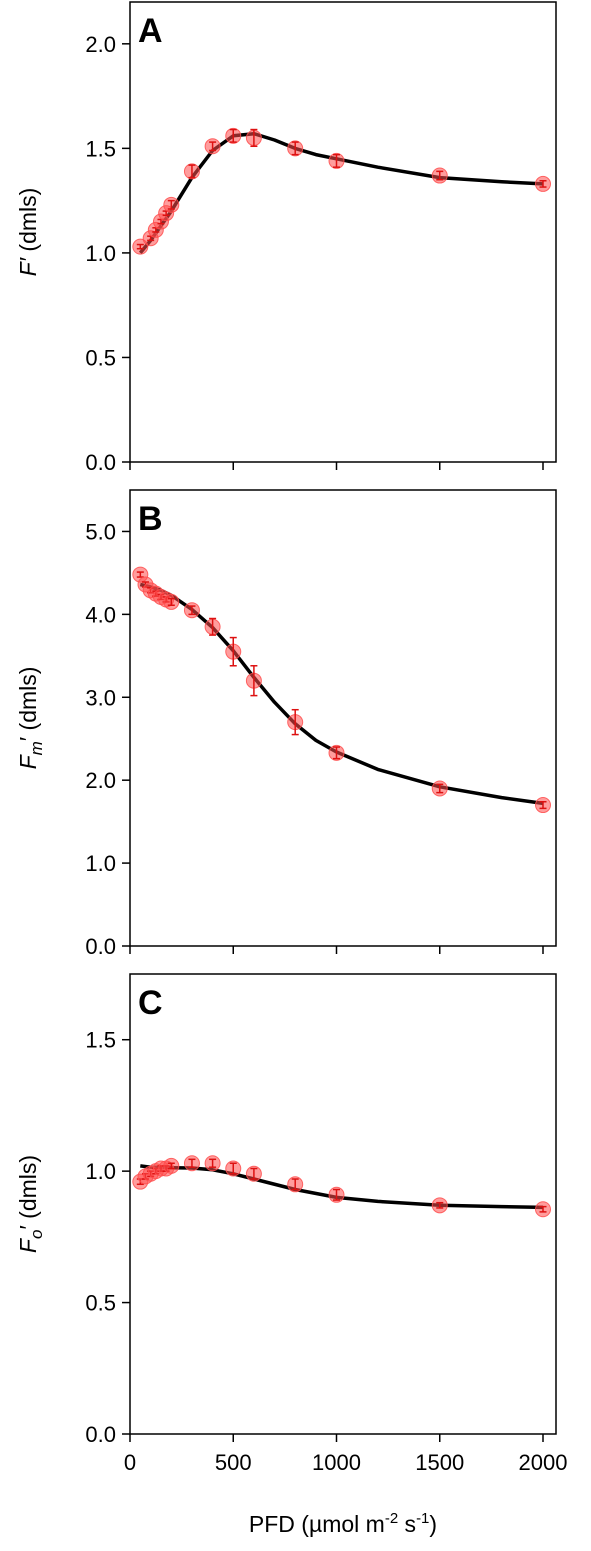 The width and height of the screenshot is (591, 1551). Describe the element at coordinates (100, 697) in the screenshot. I see `y-tick-label: 3.0` at that location.